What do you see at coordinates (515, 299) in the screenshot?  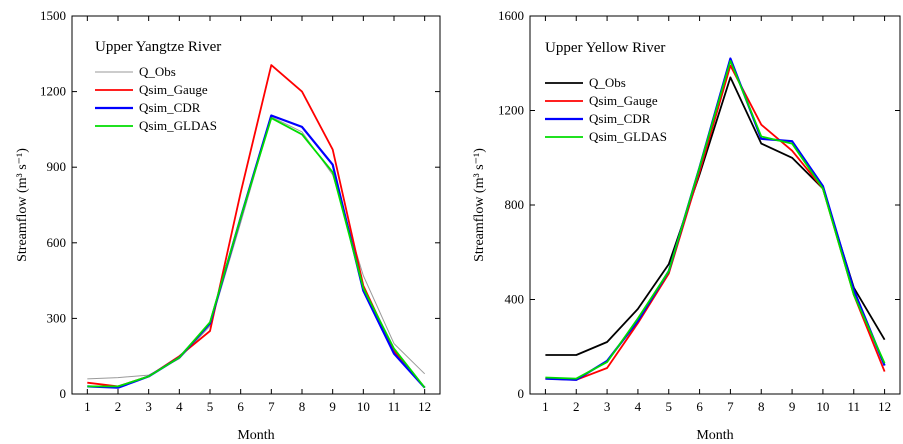 I see `y-tick-label: 400` at bounding box center [515, 299].